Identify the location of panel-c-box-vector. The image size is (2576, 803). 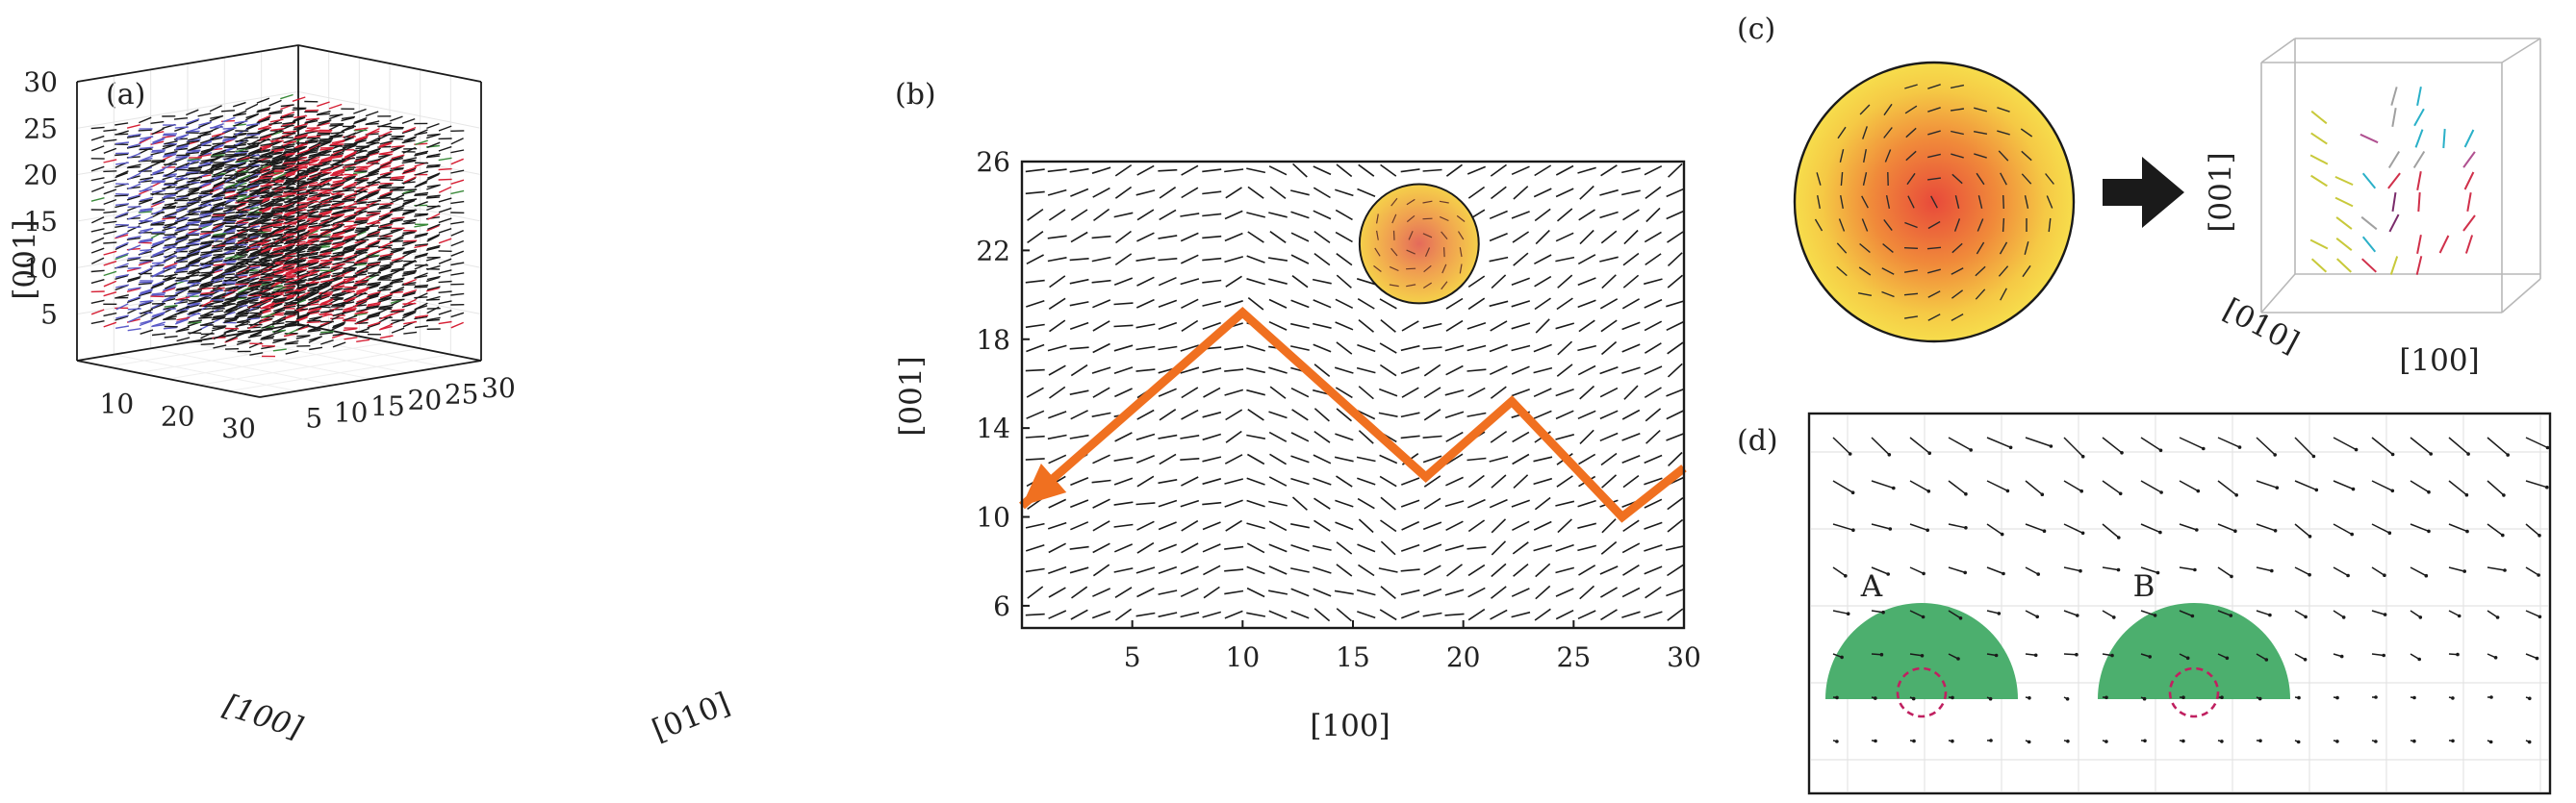
(2469, 223).